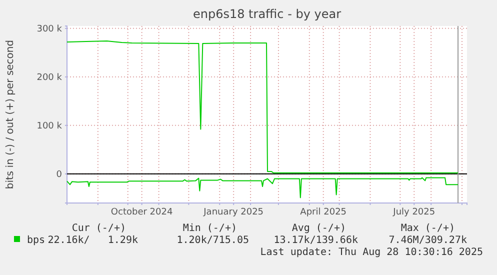 Image resolution: width=497 pixels, height=275 pixels. I want to click on y-tick-label: 100 k, so click(49, 126).